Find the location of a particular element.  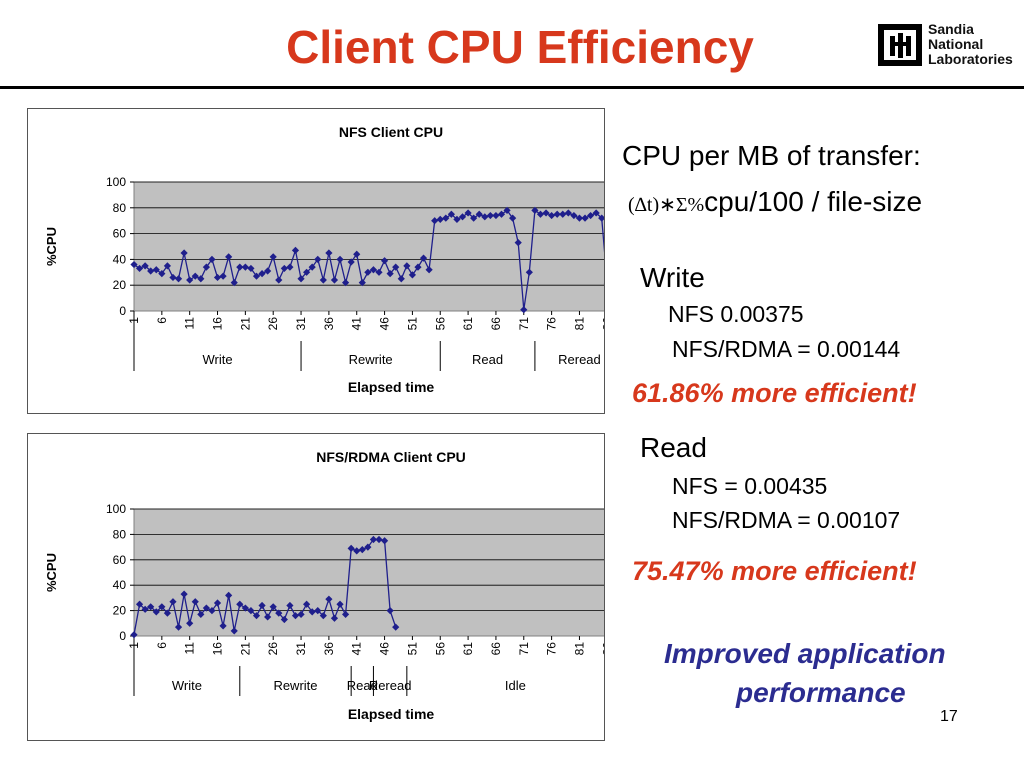

read-rdma-value: NFS/RDMA = 0.00107 is located at coordinates (786, 520).